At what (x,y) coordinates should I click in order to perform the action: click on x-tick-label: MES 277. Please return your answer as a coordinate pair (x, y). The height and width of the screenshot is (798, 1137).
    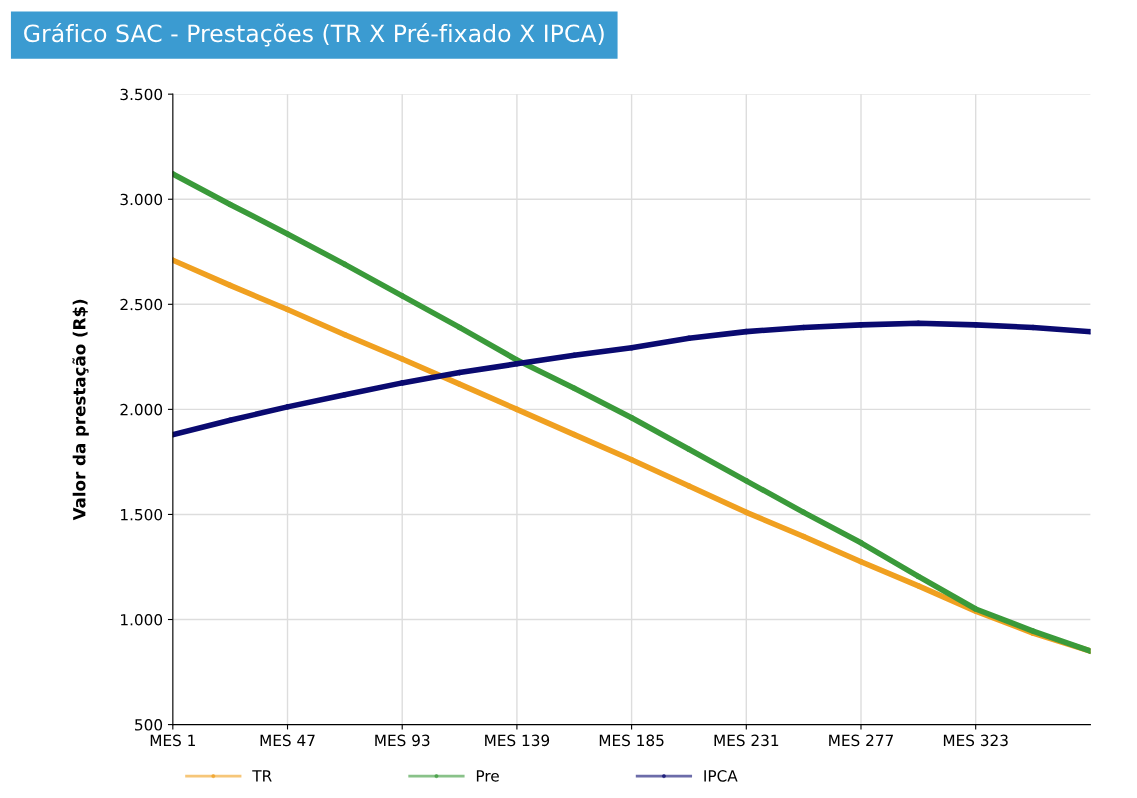
    Looking at the image, I should click on (861, 740).